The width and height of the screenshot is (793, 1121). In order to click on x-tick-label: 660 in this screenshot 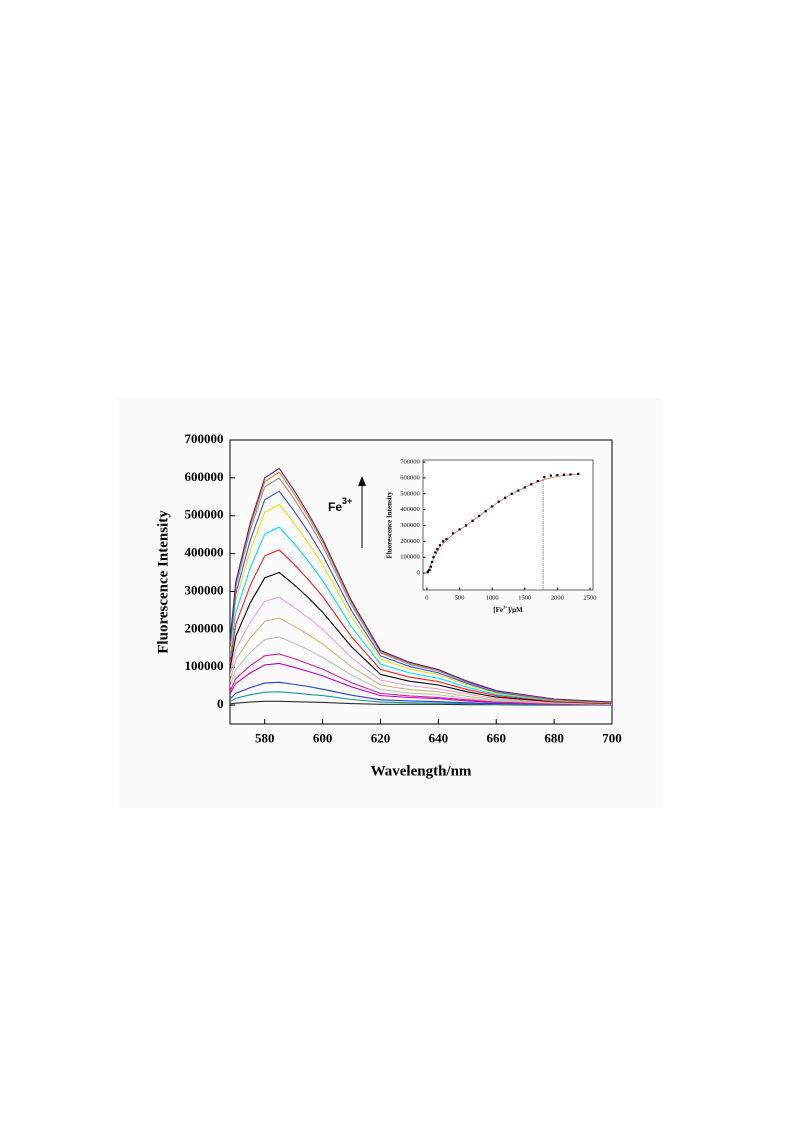, I will do `click(496, 738)`.